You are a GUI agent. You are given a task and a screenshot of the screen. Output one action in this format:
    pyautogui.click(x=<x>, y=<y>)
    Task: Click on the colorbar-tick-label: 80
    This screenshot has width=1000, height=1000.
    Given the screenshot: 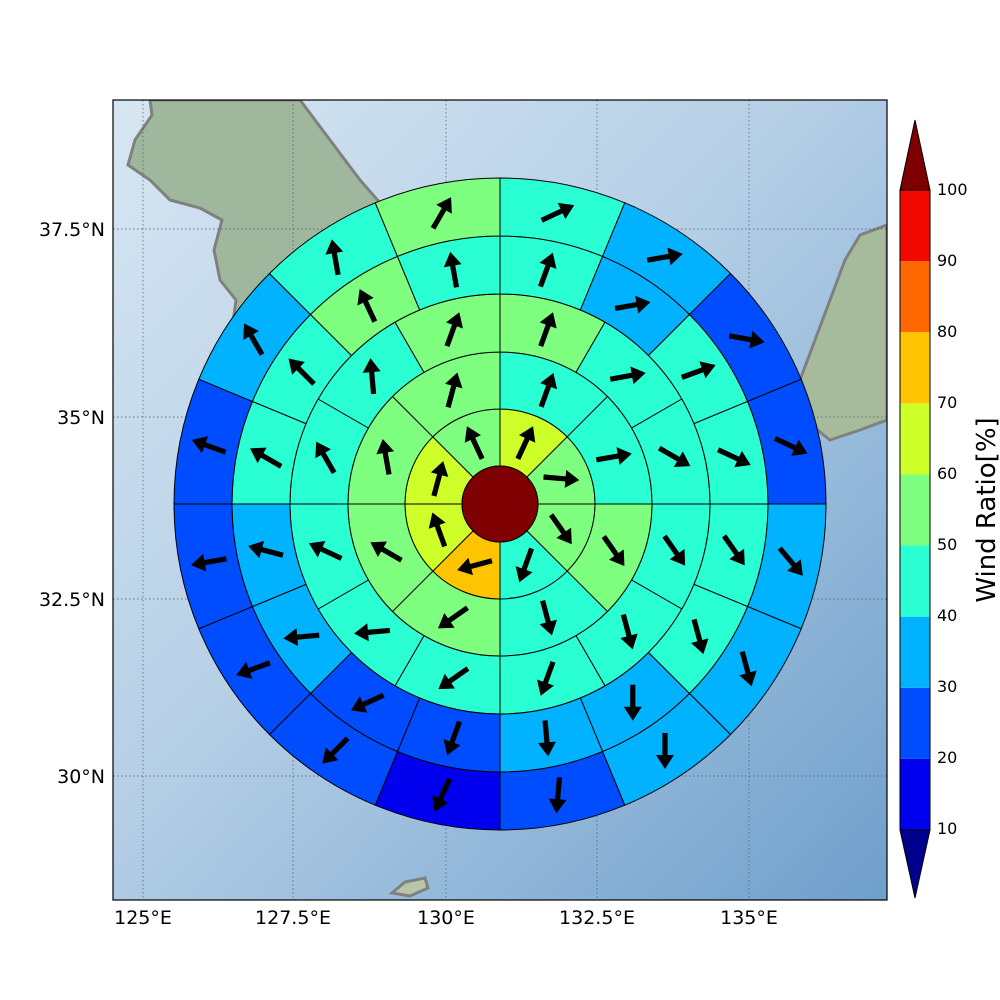 What is the action you would take?
    pyautogui.click(x=947, y=331)
    